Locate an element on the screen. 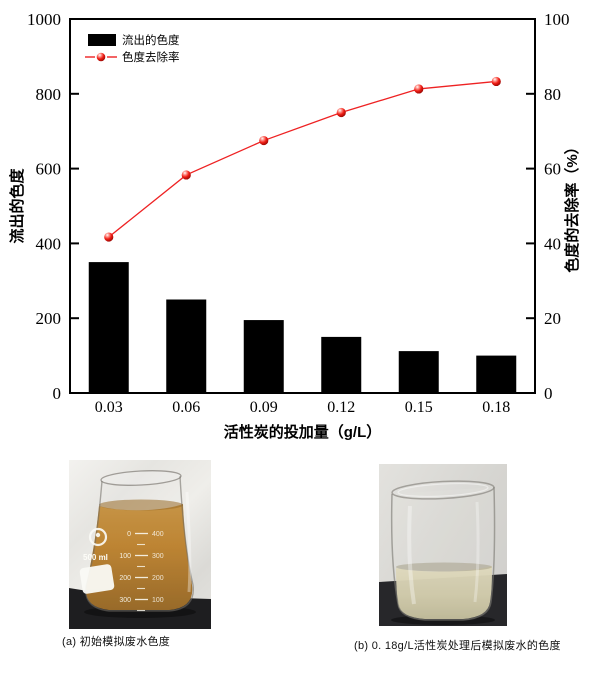  legend-bar-swatch is located at coordinates (102, 40).